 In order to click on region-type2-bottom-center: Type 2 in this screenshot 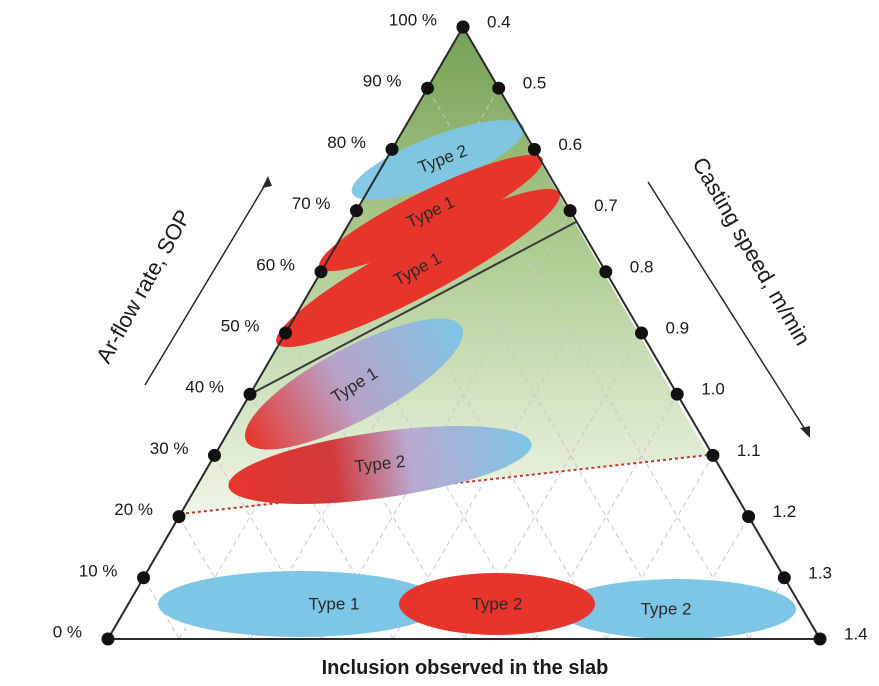, I will do `click(497, 604)`.